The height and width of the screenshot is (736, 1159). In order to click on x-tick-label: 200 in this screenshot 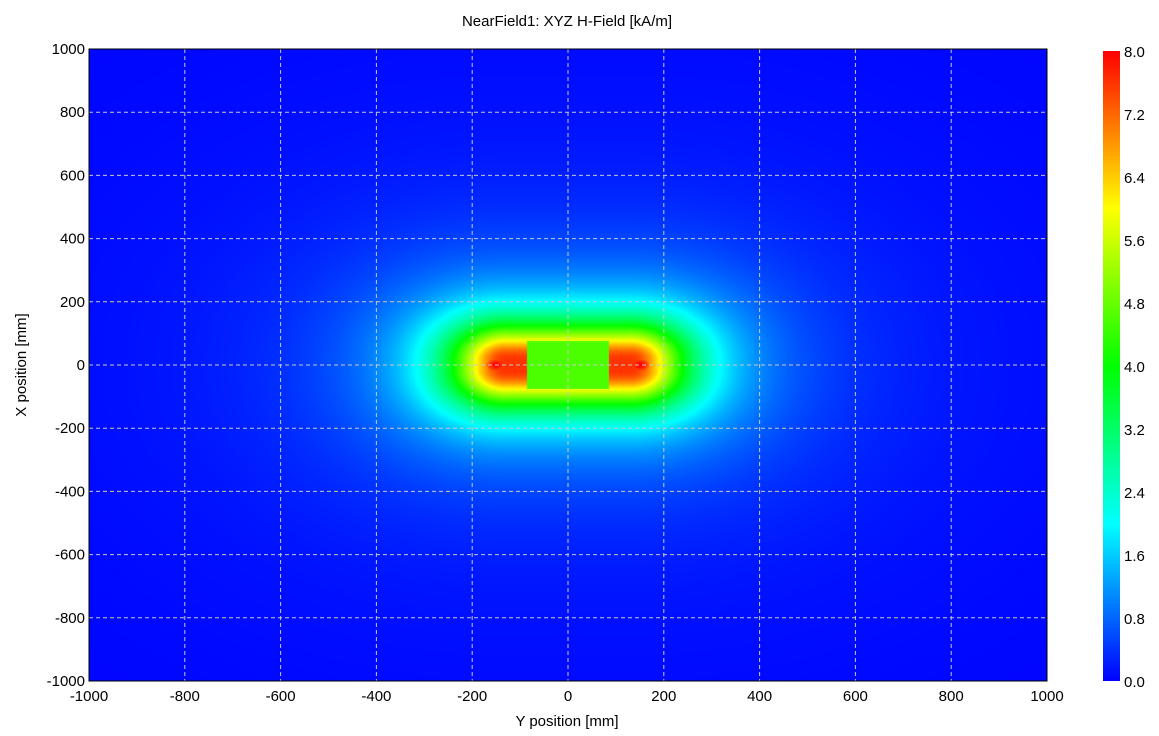, I will do `click(663, 696)`.